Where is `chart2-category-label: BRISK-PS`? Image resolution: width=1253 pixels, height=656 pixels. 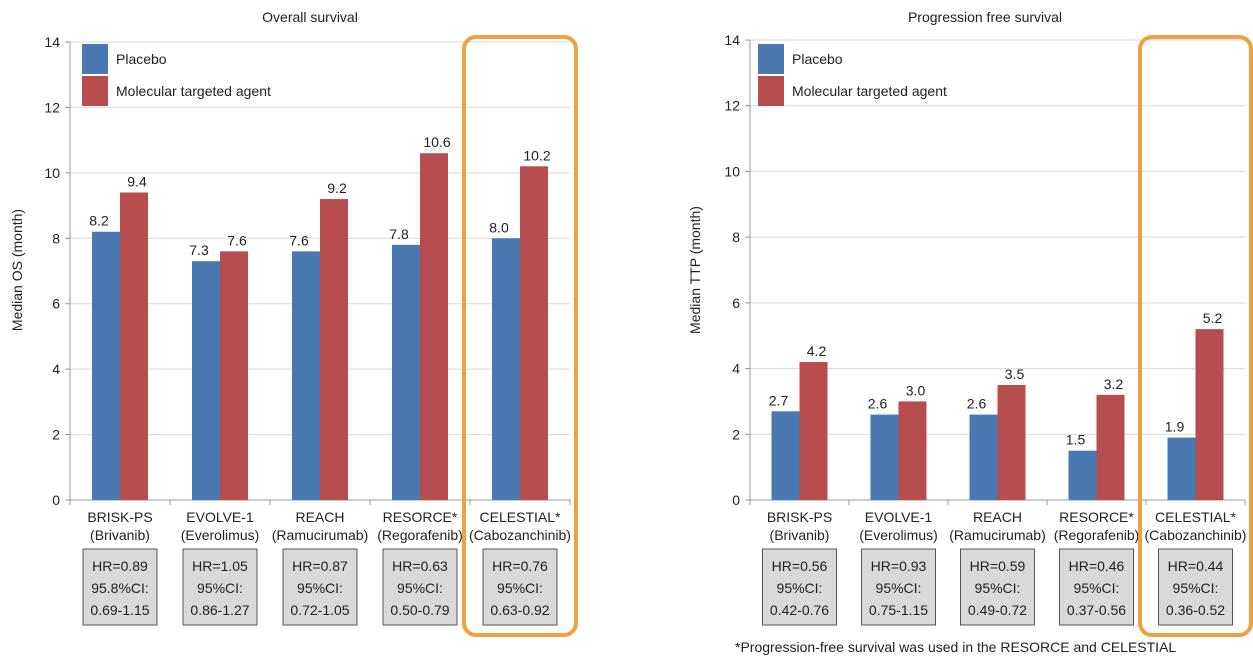
chart2-category-label: BRISK-PS is located at coordinates (799, 517).